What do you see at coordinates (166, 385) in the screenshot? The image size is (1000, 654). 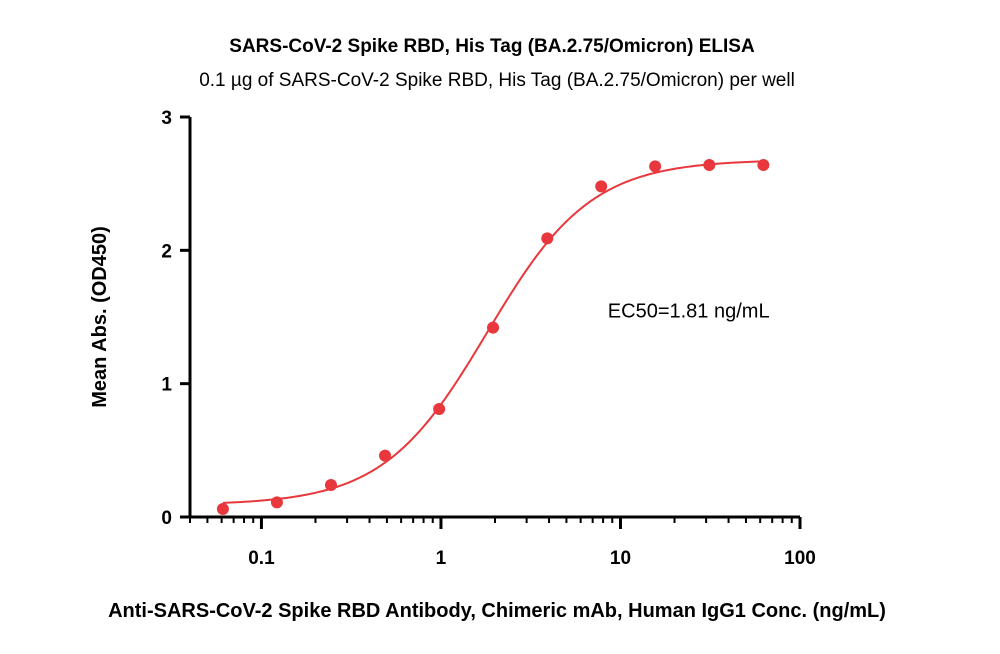 I see `y-tick-label: 1` at bounding box center [166, 385].